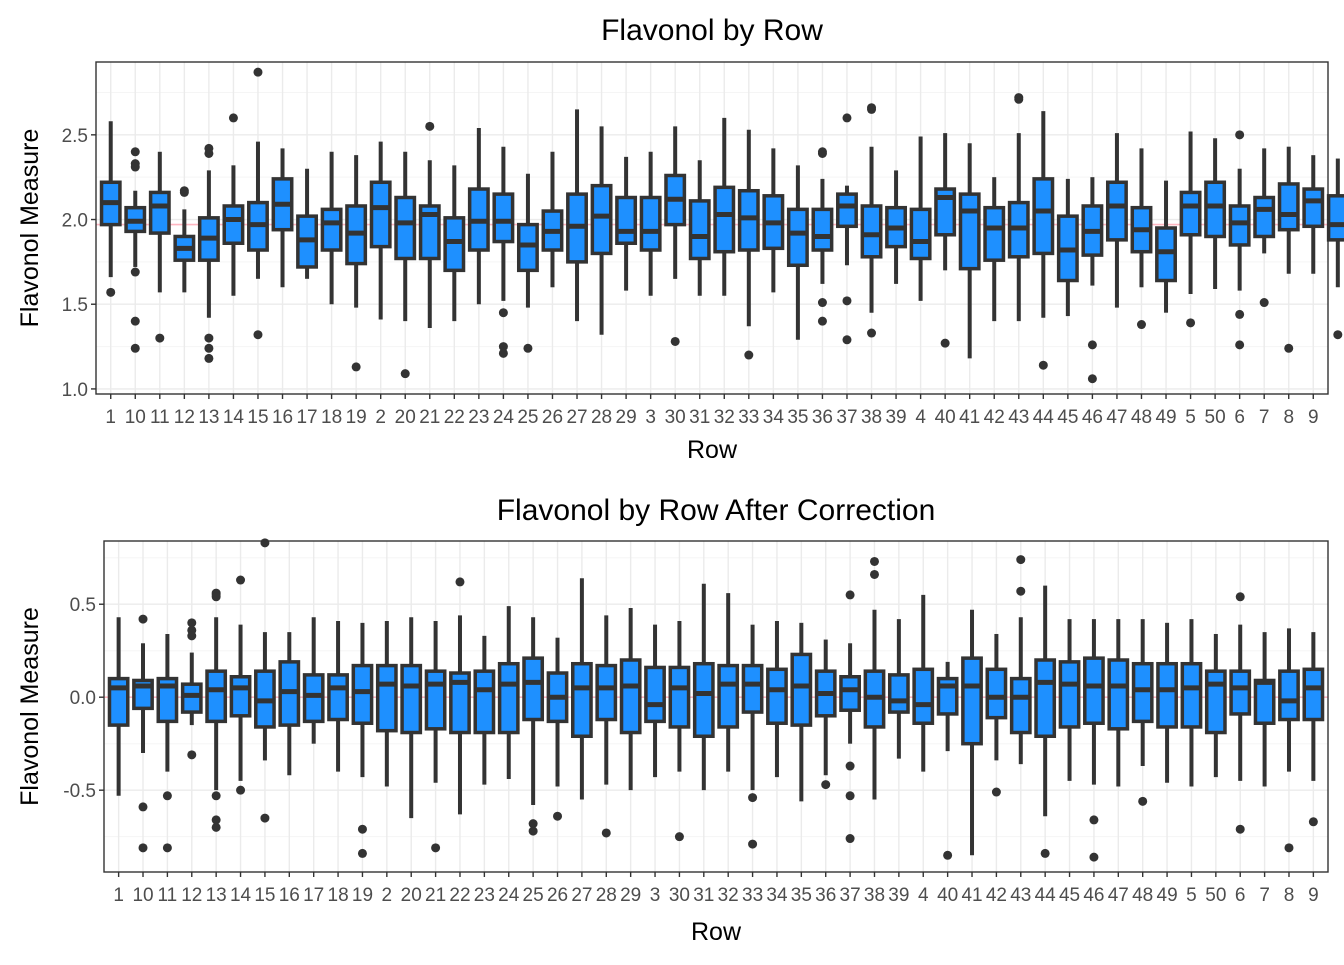 The height and width of the screenshot is (965, 1344). I want to click on x-axis-label: Row, so click(716, 932).